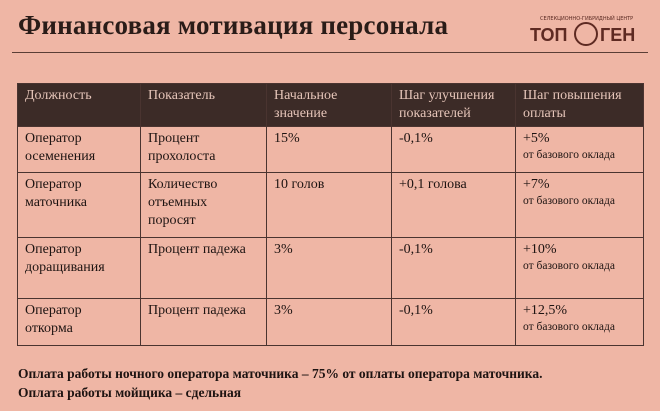 Image resolution: width=660 pixels, height=411 pixels. Describe the element at coordinates (453, 205) in the screenshot. I see `cell: +0,1 голова` at that location.